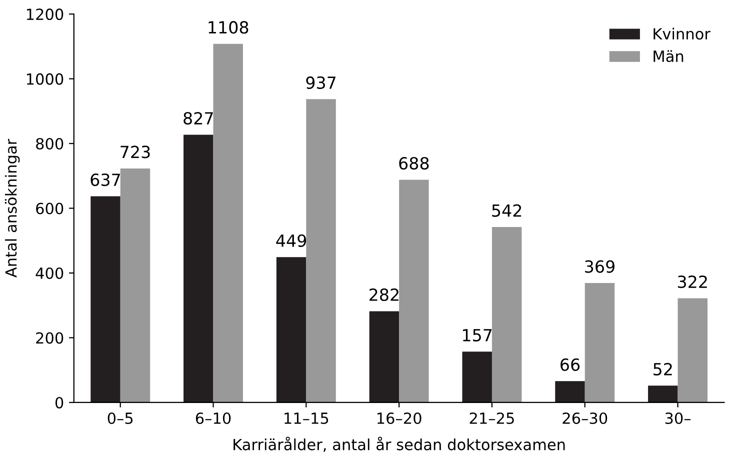 Image resolution: width=739 pixels, height=468 pixels. What do you see at coordinates (198, 118) in the screenshot?
I see `data-label: 827` at bounding box center [198, 118].